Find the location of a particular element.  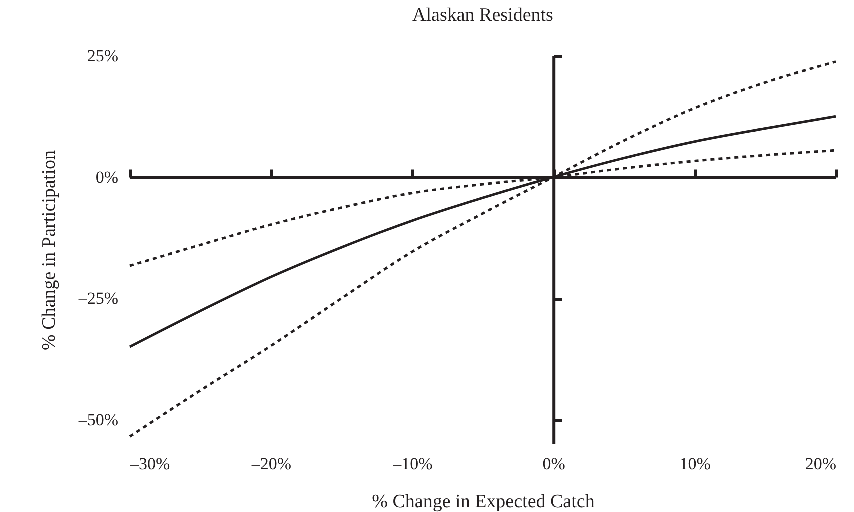

chart-title: Alaskan Residents is located at coordinates (483, 15).